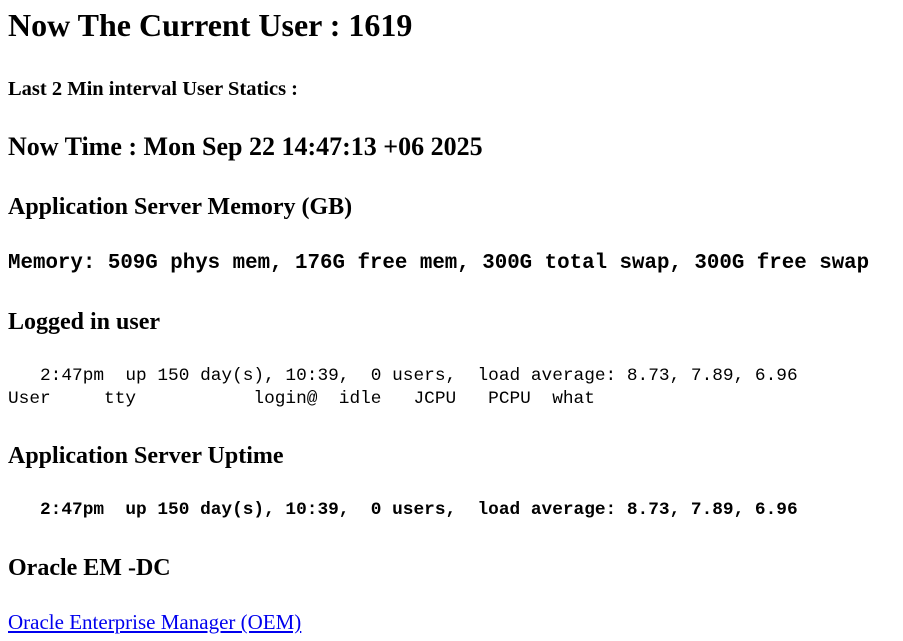 Image resolution: width=903 pixels, height=641 pixels. I want to click on oem-link: Oracle Enterprise Manager (OEM), so click(155, 622).